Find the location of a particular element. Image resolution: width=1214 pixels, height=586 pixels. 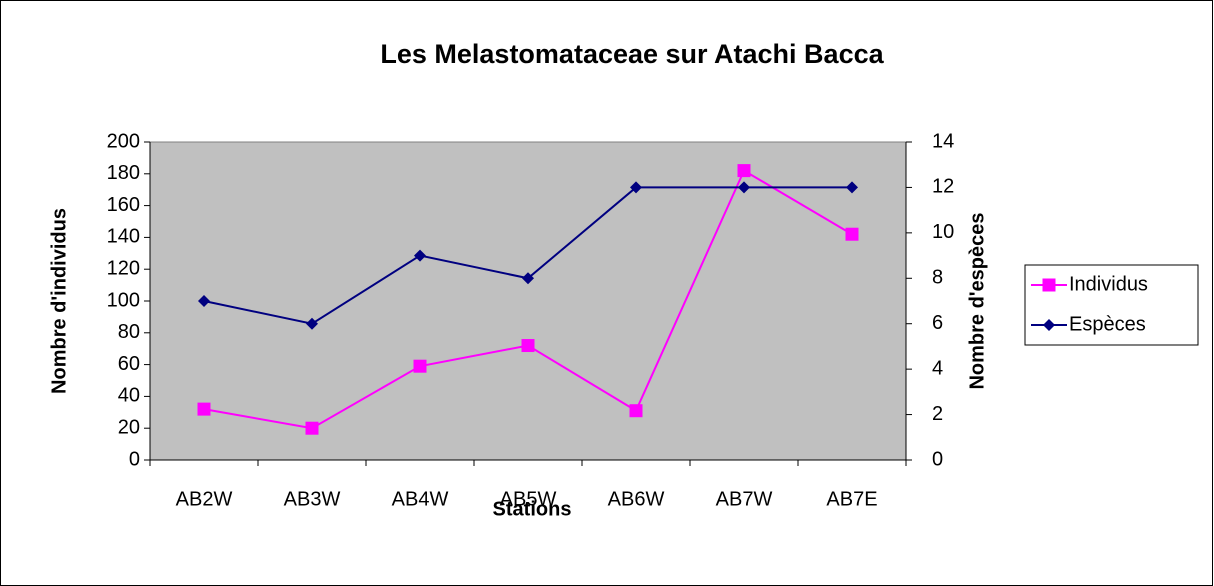

legend-box is located at coordinates (1111, 305).